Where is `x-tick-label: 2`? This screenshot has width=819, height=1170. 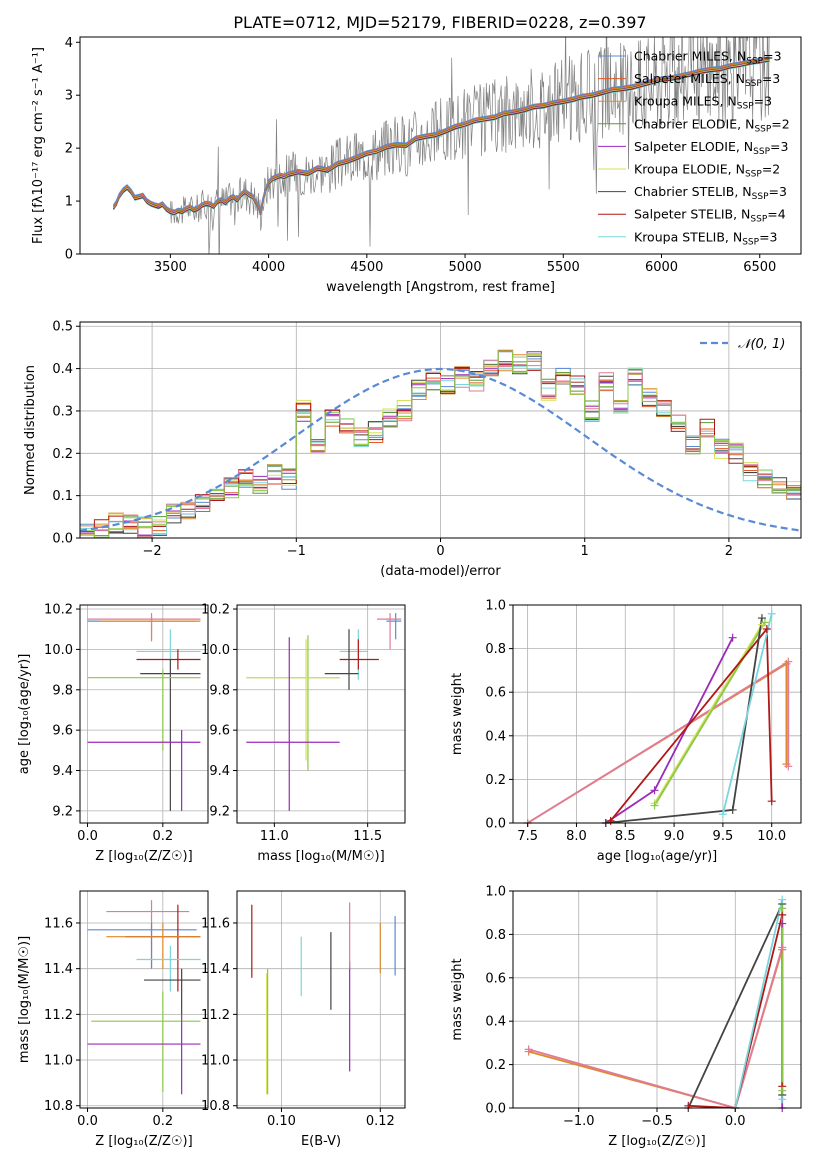
x-tick-label: 2 is located at coordinates (729, 551).